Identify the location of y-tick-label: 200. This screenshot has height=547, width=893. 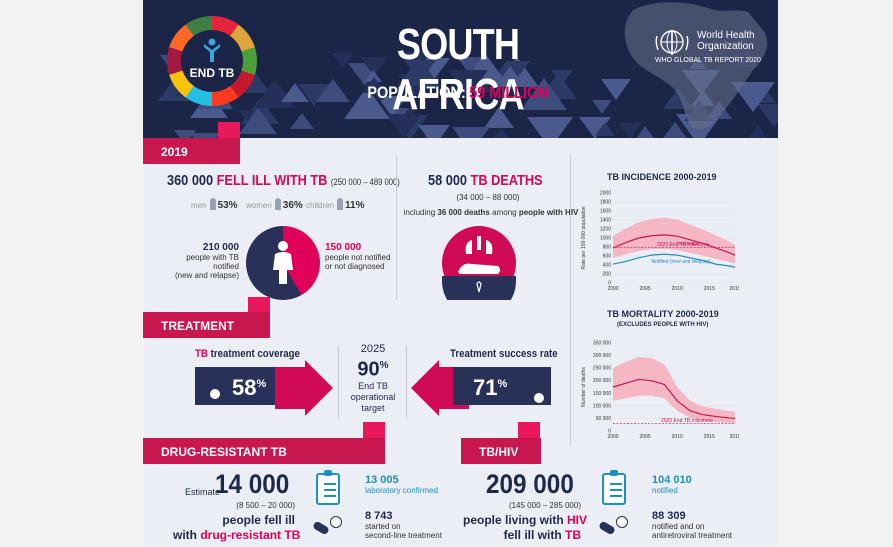
(607, 275).